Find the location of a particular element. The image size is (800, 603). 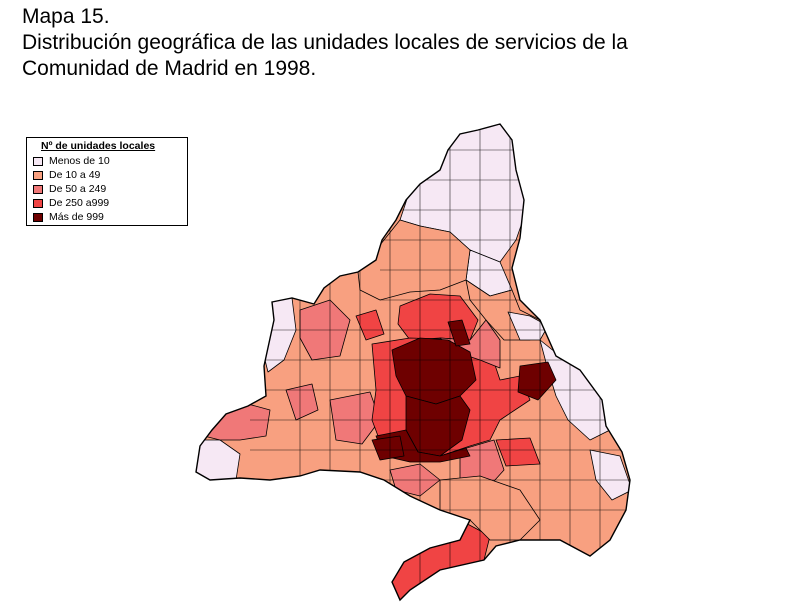

region-southeast-light is located at coordinates (610, 475).